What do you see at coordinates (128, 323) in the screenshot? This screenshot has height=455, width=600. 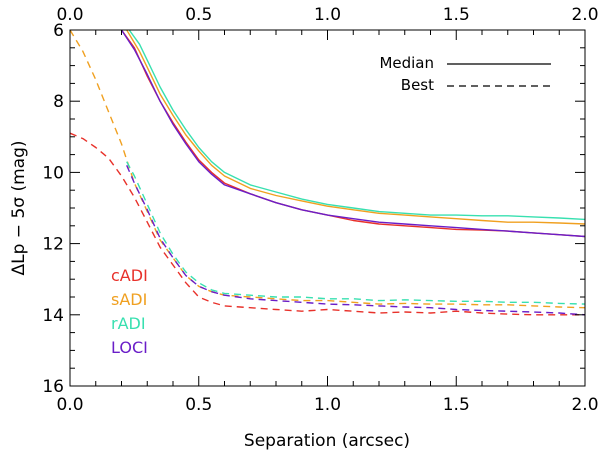 I see `method-label-radi: rADI` at bounding box center [128, 323].